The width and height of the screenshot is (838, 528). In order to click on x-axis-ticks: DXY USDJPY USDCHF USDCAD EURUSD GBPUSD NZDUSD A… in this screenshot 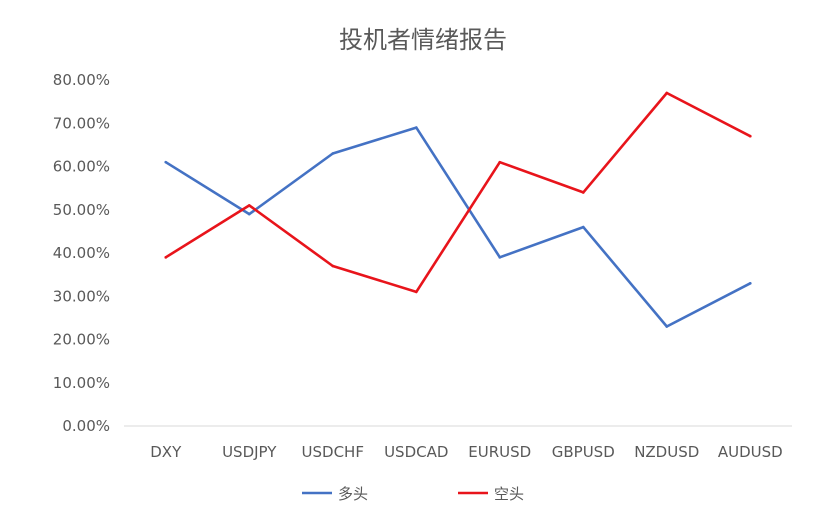, I will do `click(466, 452)`.